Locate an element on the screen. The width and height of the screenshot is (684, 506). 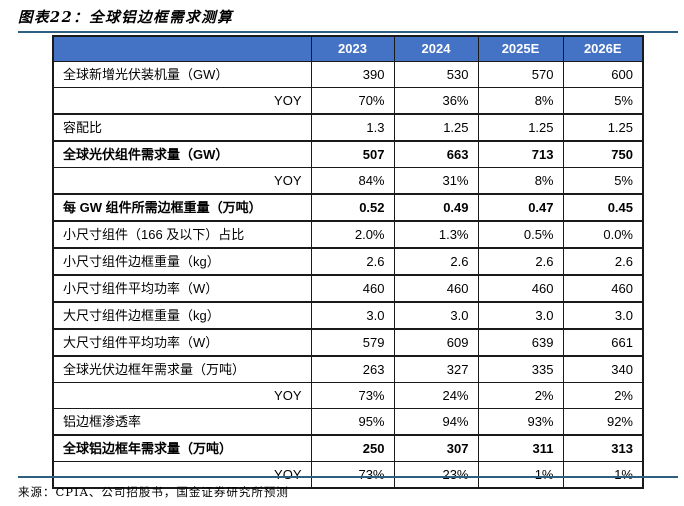
cell-value: 340 is located at coordinates (603, 369).